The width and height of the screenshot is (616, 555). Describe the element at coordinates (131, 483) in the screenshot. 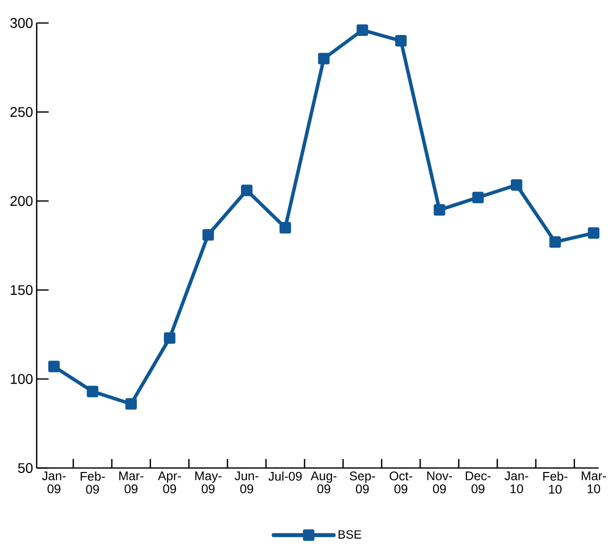

I see `x-tick-label: Mar-09` at that location.